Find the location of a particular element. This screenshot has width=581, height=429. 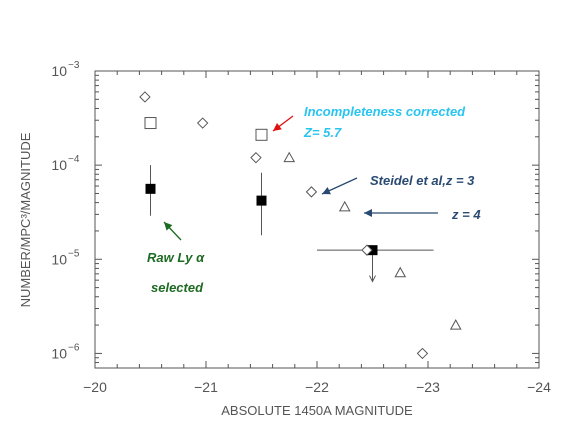

x-tick-label: −21 is located at coordinates (206, 387).